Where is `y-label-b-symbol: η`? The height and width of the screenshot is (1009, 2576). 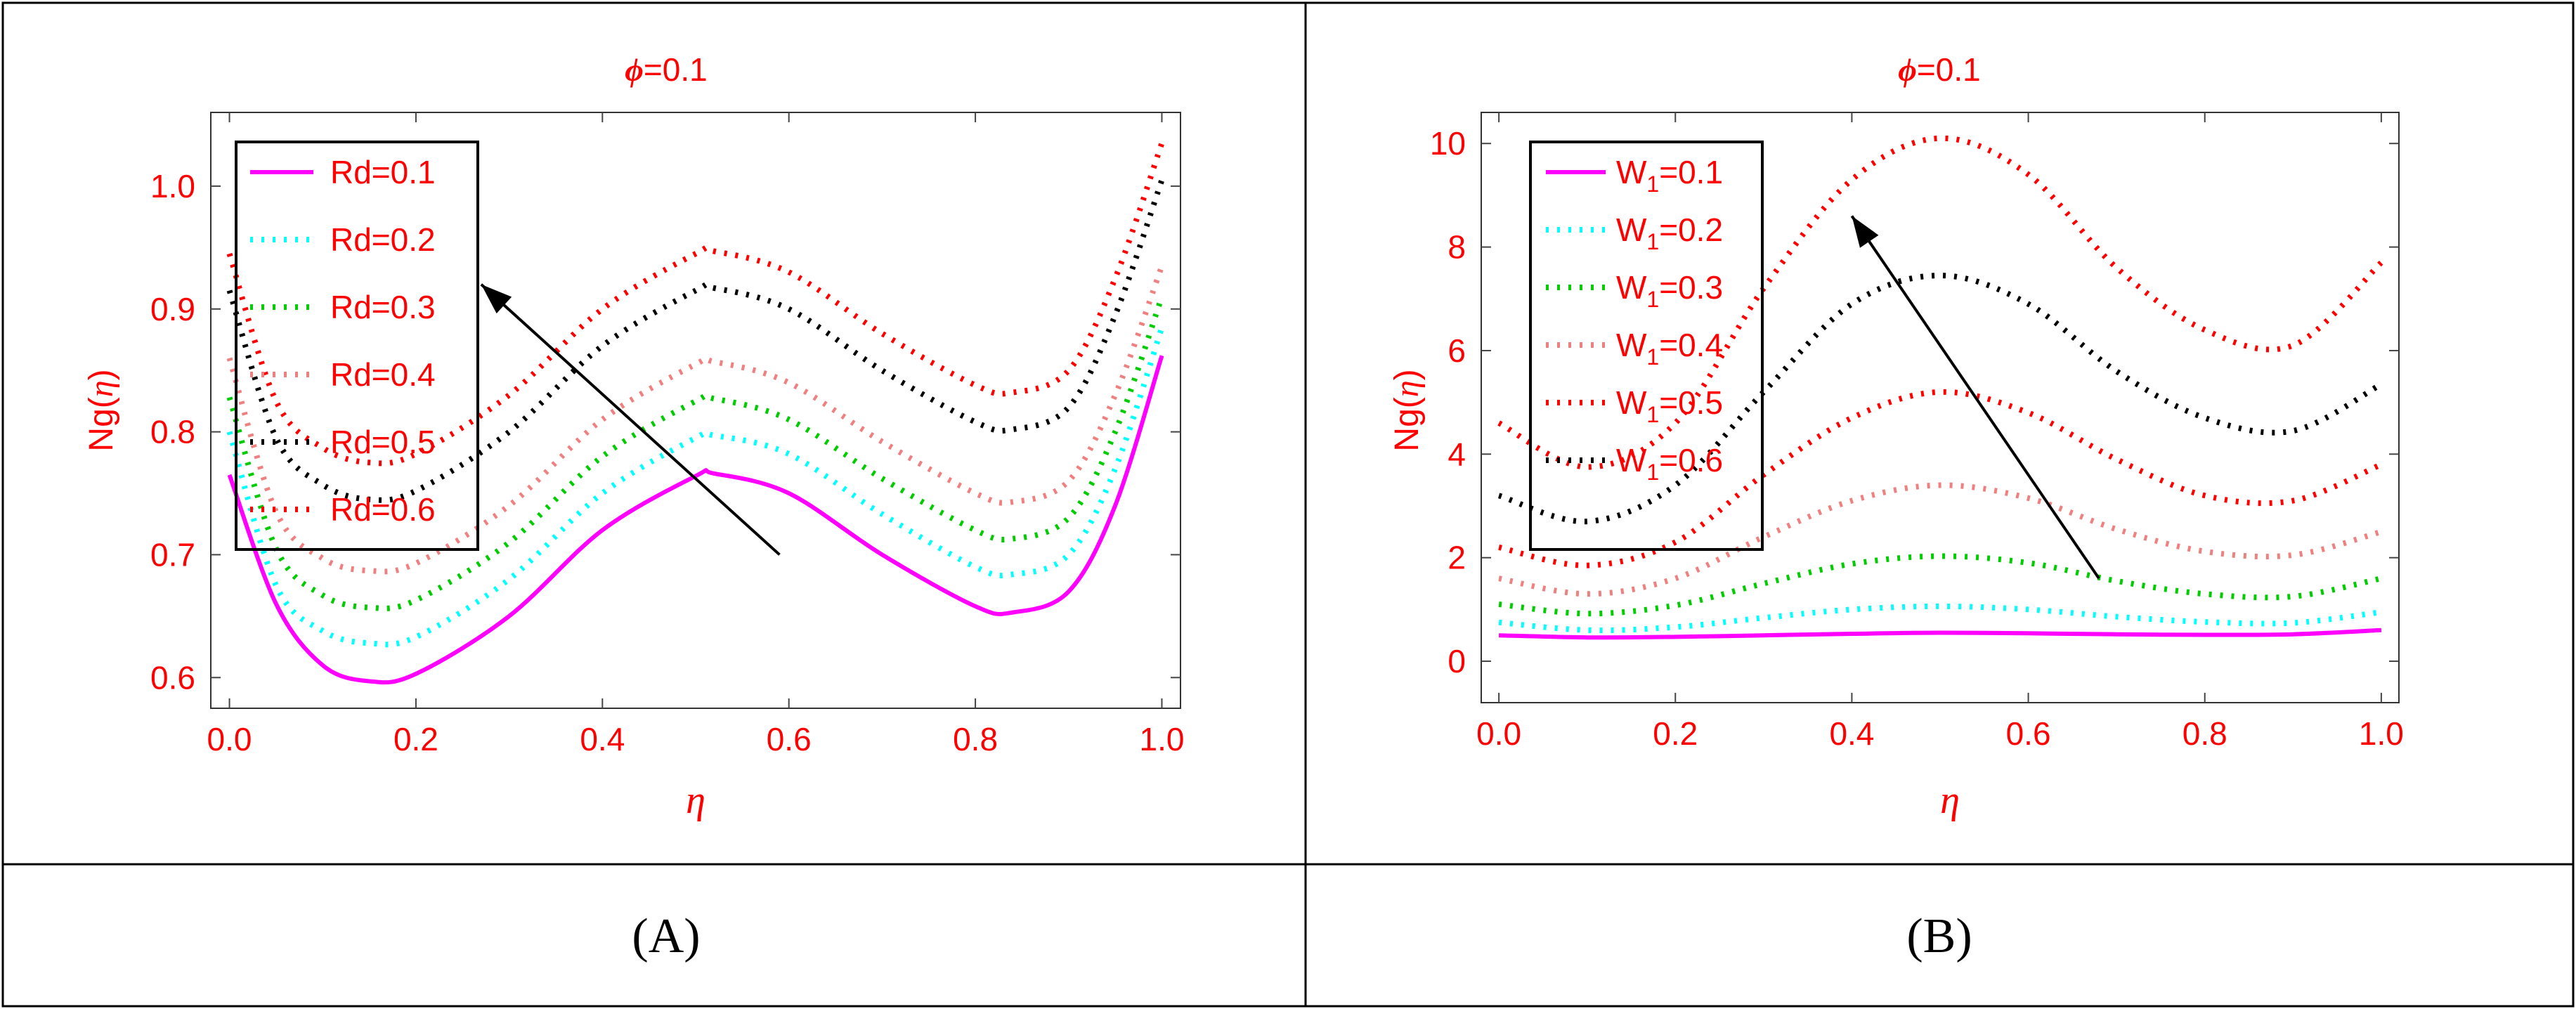 y-label-b-symbol: η is located at coordinates (1407, 389).